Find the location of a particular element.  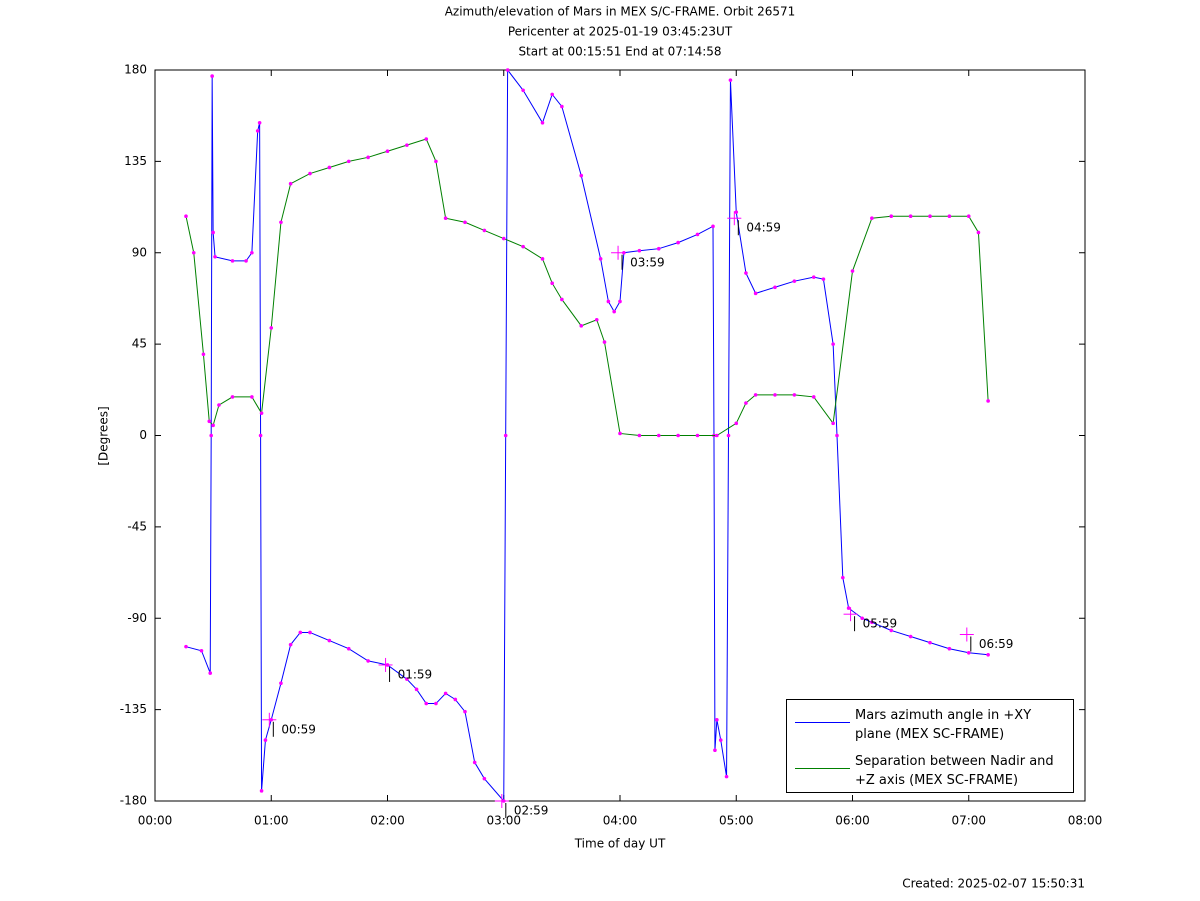

x-tick-label: 02:00 is located at coordinates (387, 821).